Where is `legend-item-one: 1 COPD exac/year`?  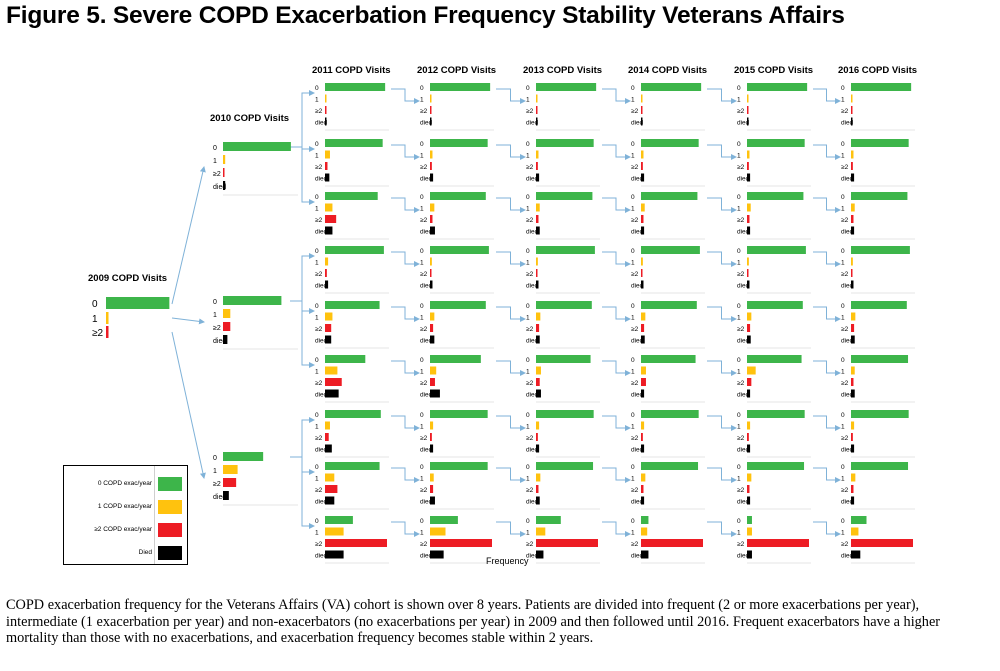 legend-item-one: 1 COPD exac/year is located at coordinates (126, 507).